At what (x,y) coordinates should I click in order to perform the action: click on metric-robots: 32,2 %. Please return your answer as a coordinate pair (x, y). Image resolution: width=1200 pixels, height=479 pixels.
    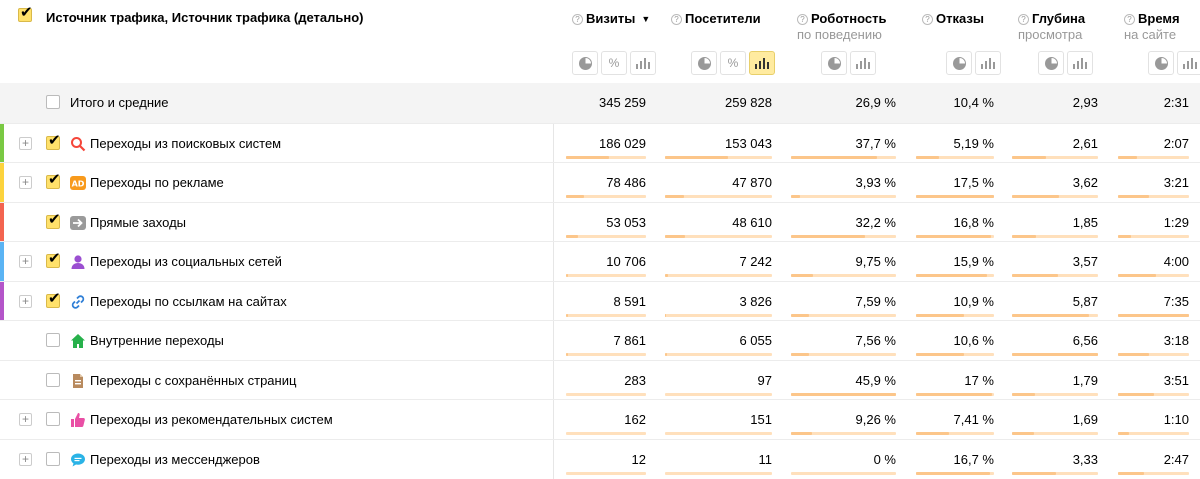
    Looking at the image, I should click on (875, 222).